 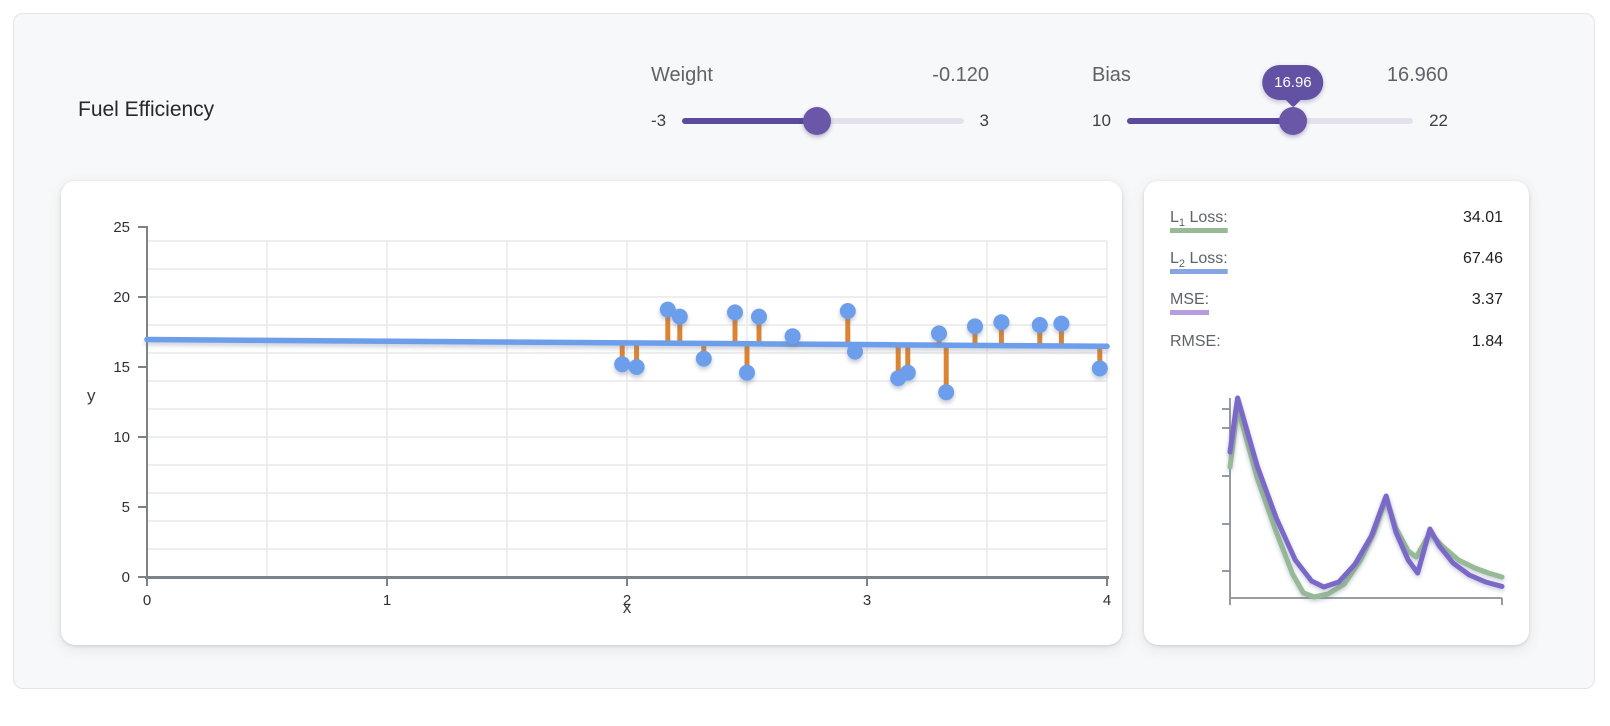 What do you see at coordinates (1111, 75) in the screenshot?
I see `bias-label: Bias` at bounding box center [1111, 75].